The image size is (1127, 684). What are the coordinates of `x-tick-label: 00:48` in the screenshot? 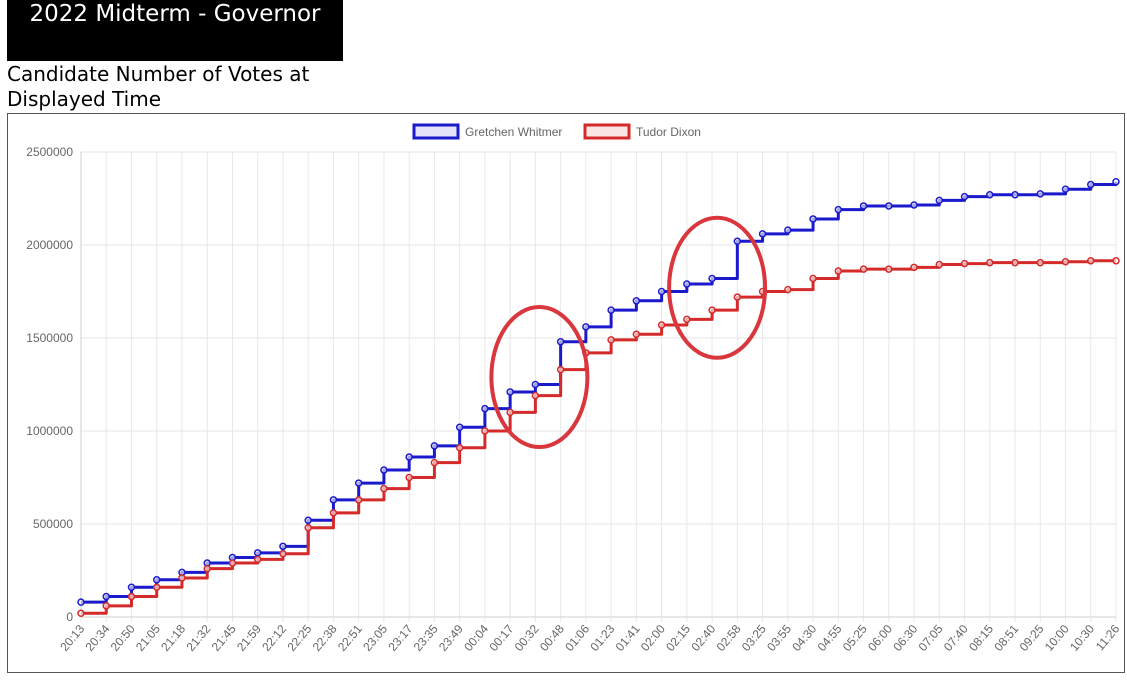 It's located at (552, 638).